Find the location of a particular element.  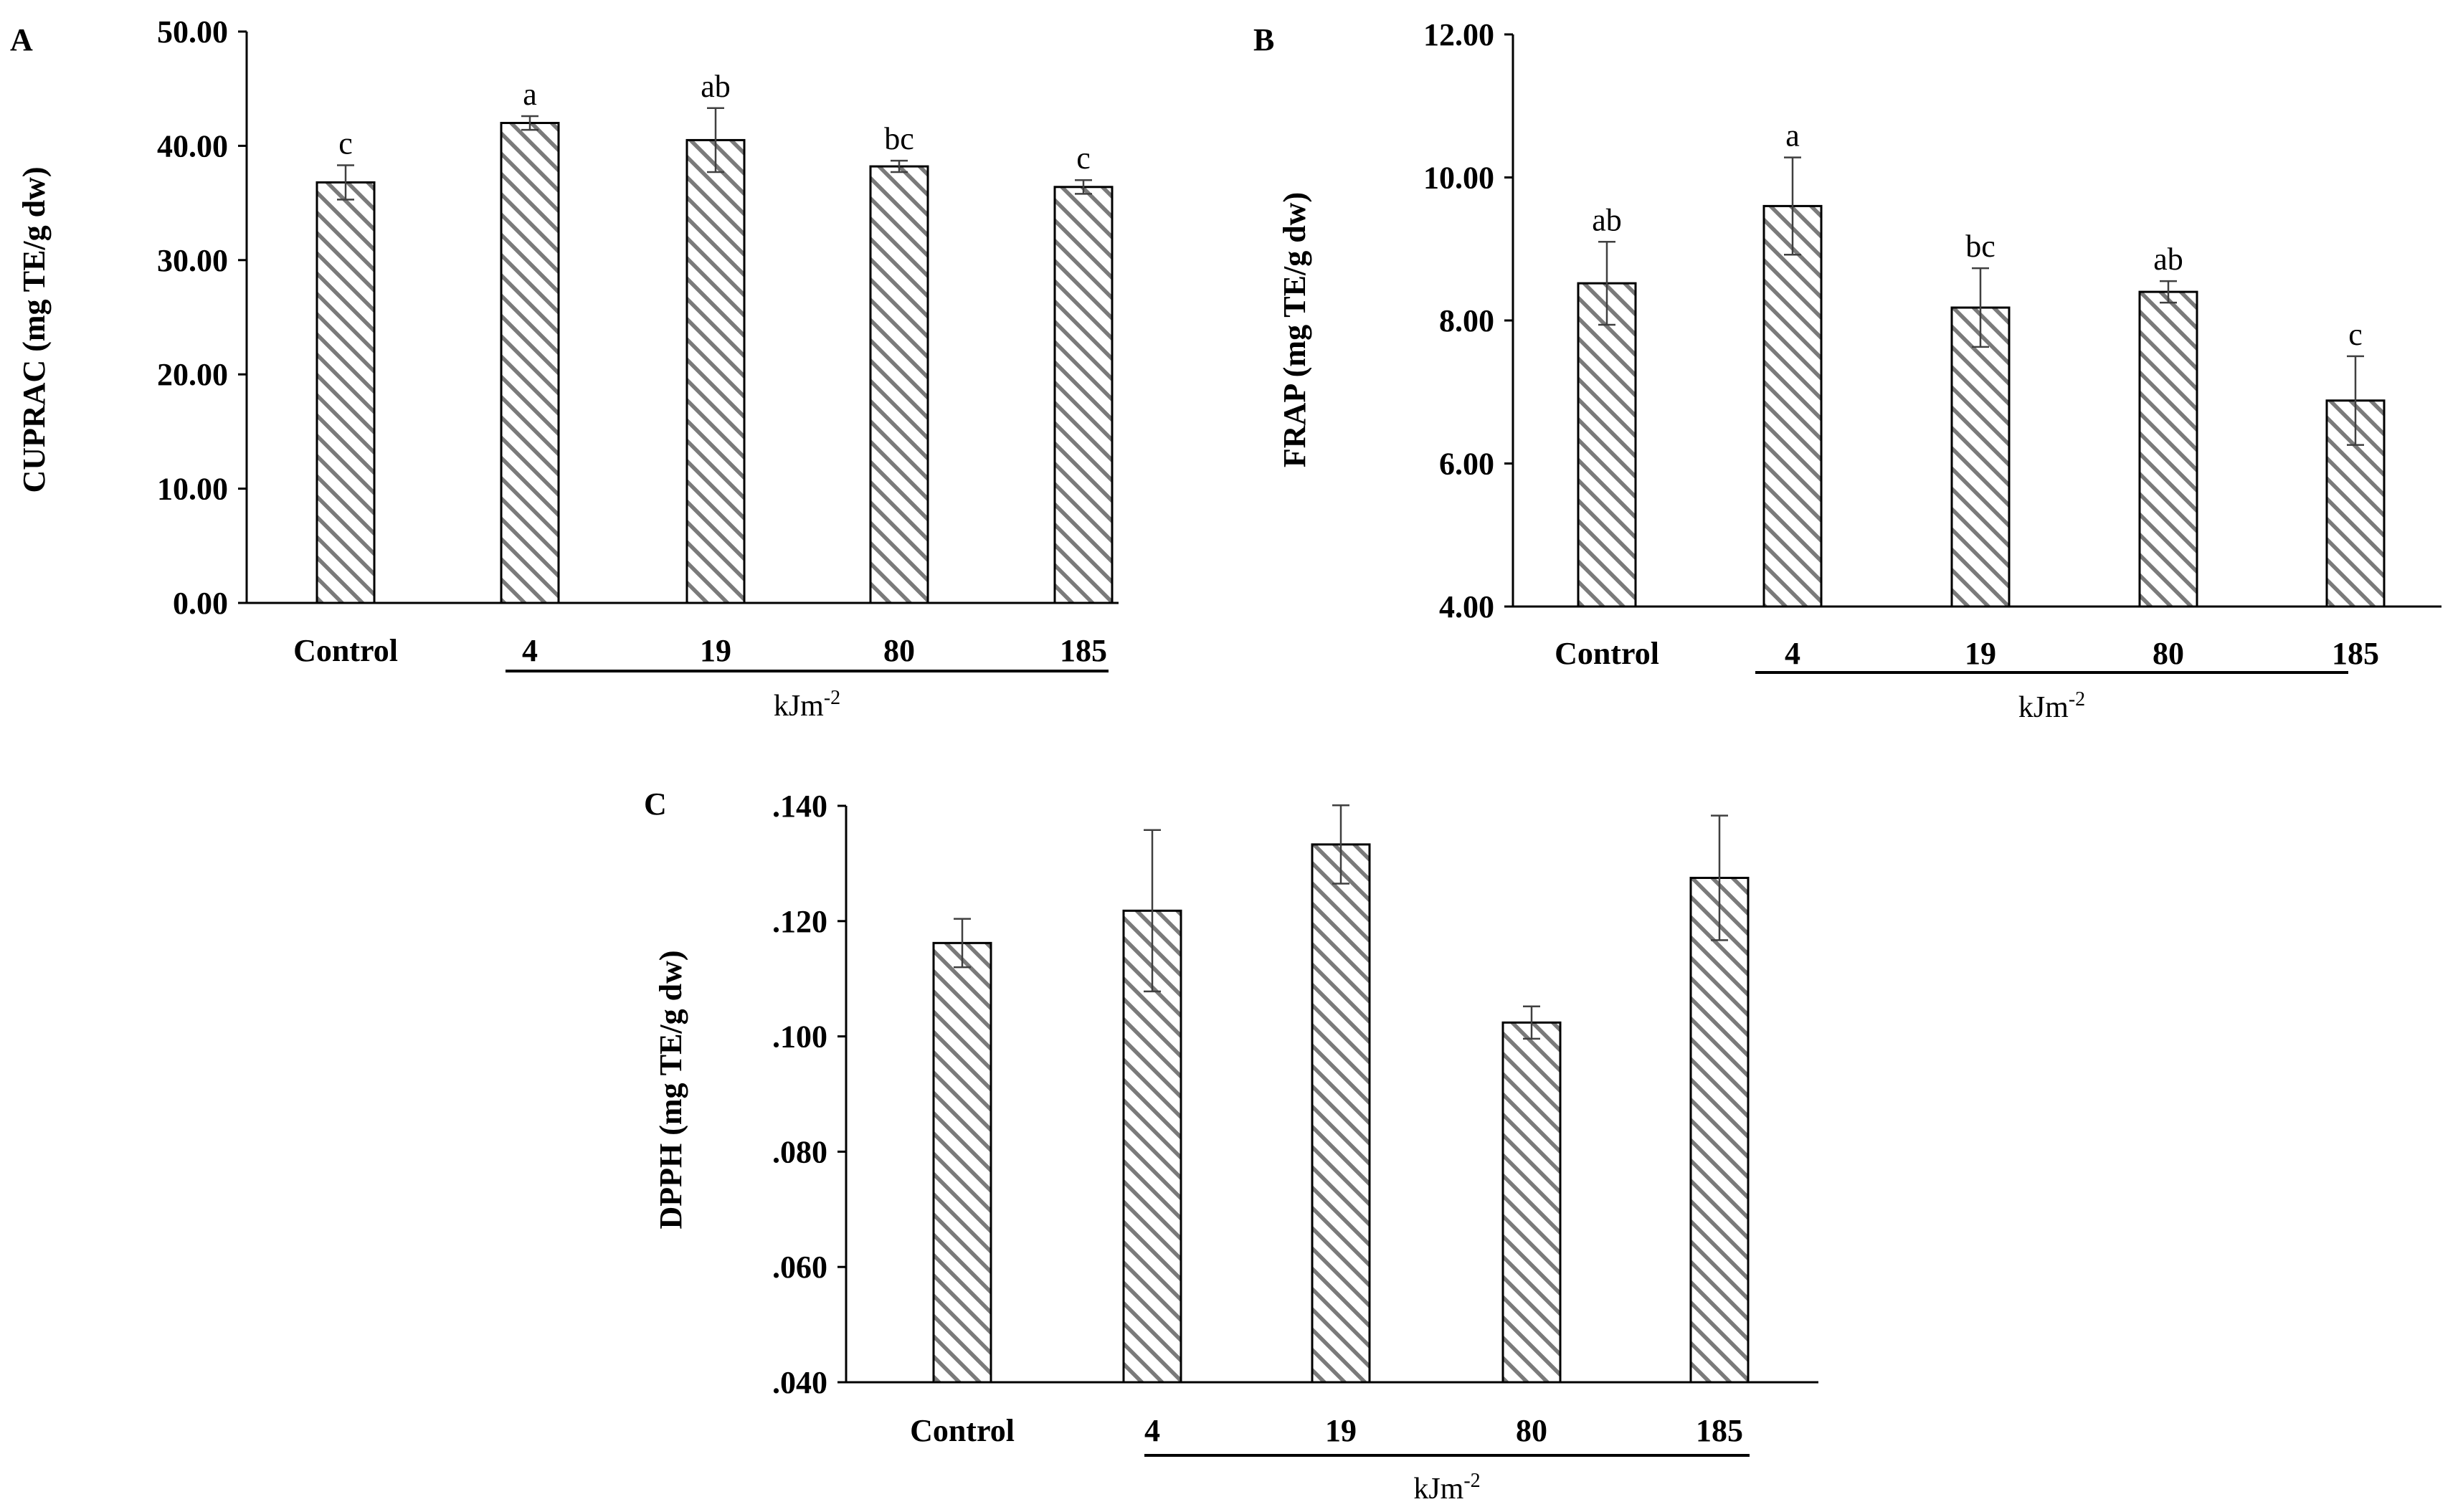

y-tick-label: 6.00 is located at coordinates (1466, 464).